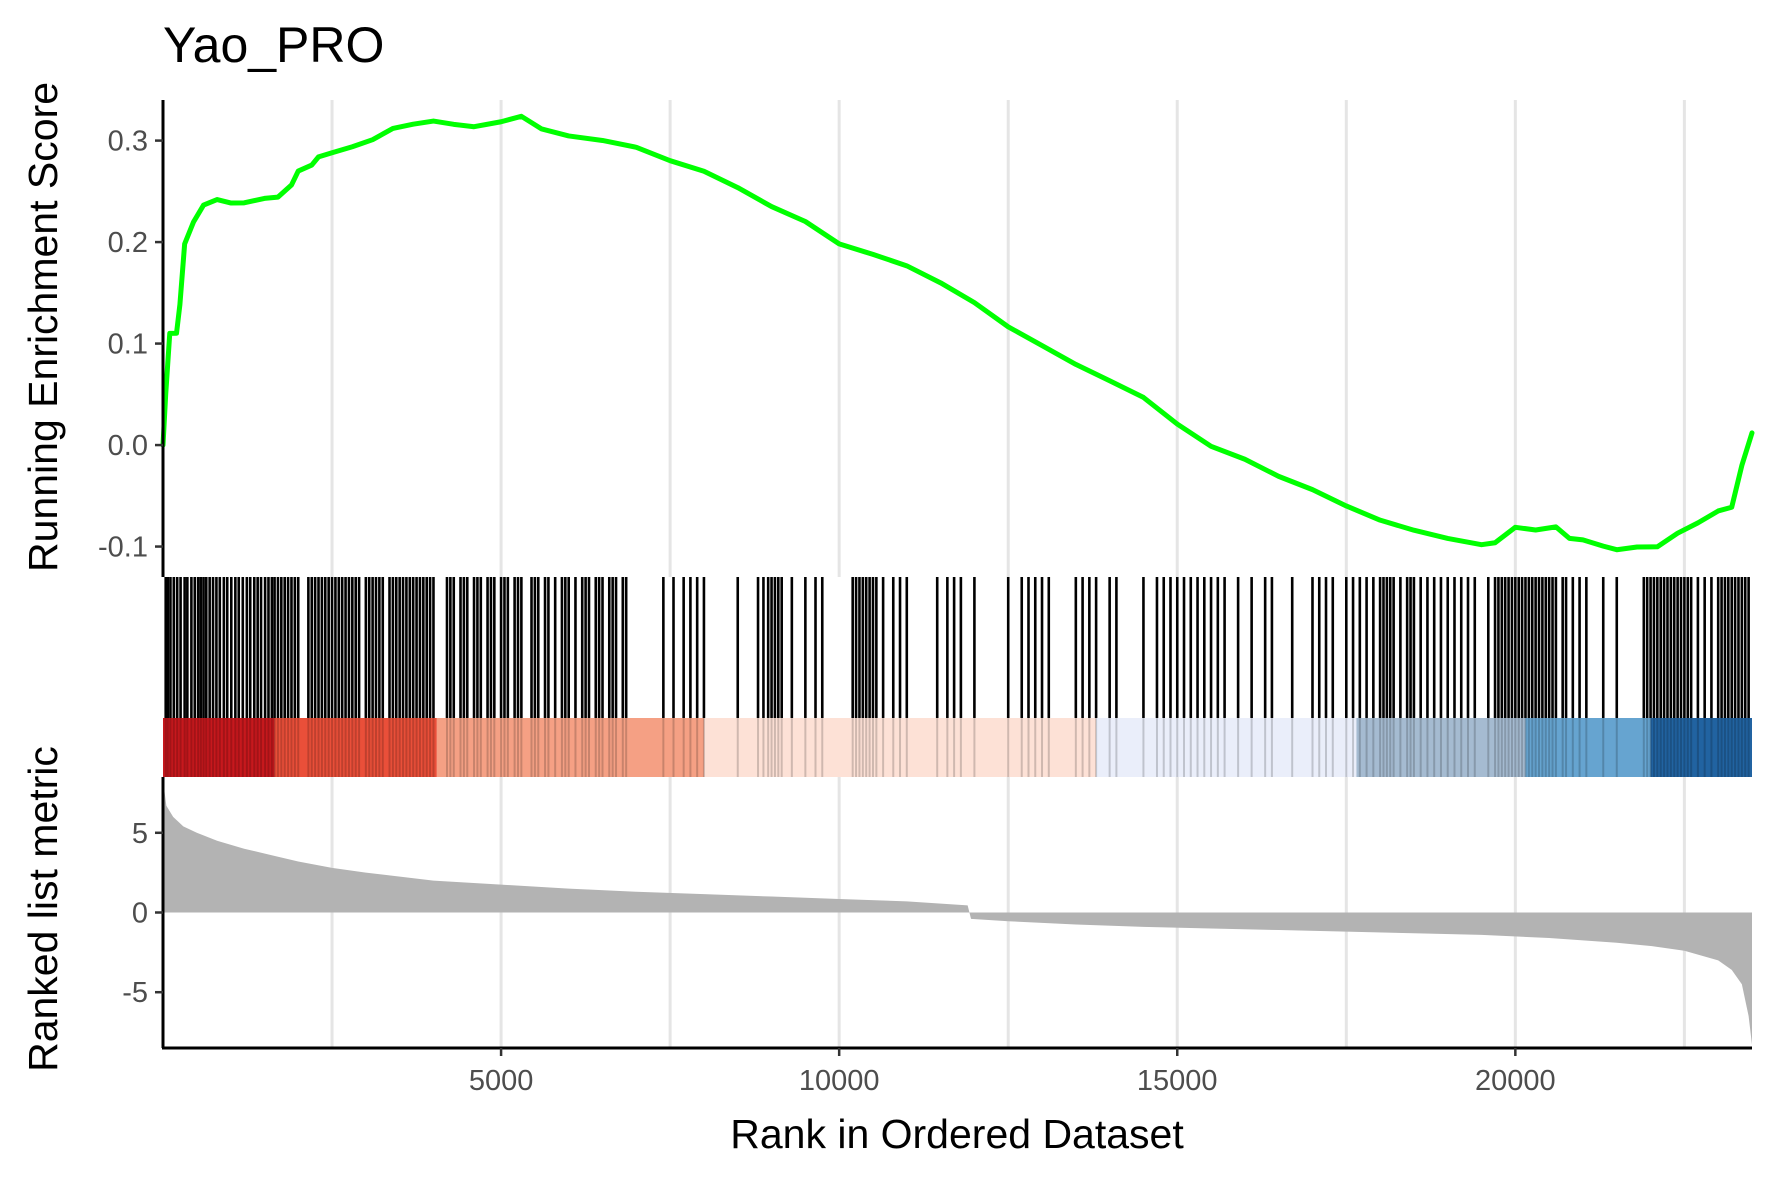  Describe the element at coordinates (1012, 1072) in the screenshot. I see `x-axis: 5000 10000 15000 20000` at that location.